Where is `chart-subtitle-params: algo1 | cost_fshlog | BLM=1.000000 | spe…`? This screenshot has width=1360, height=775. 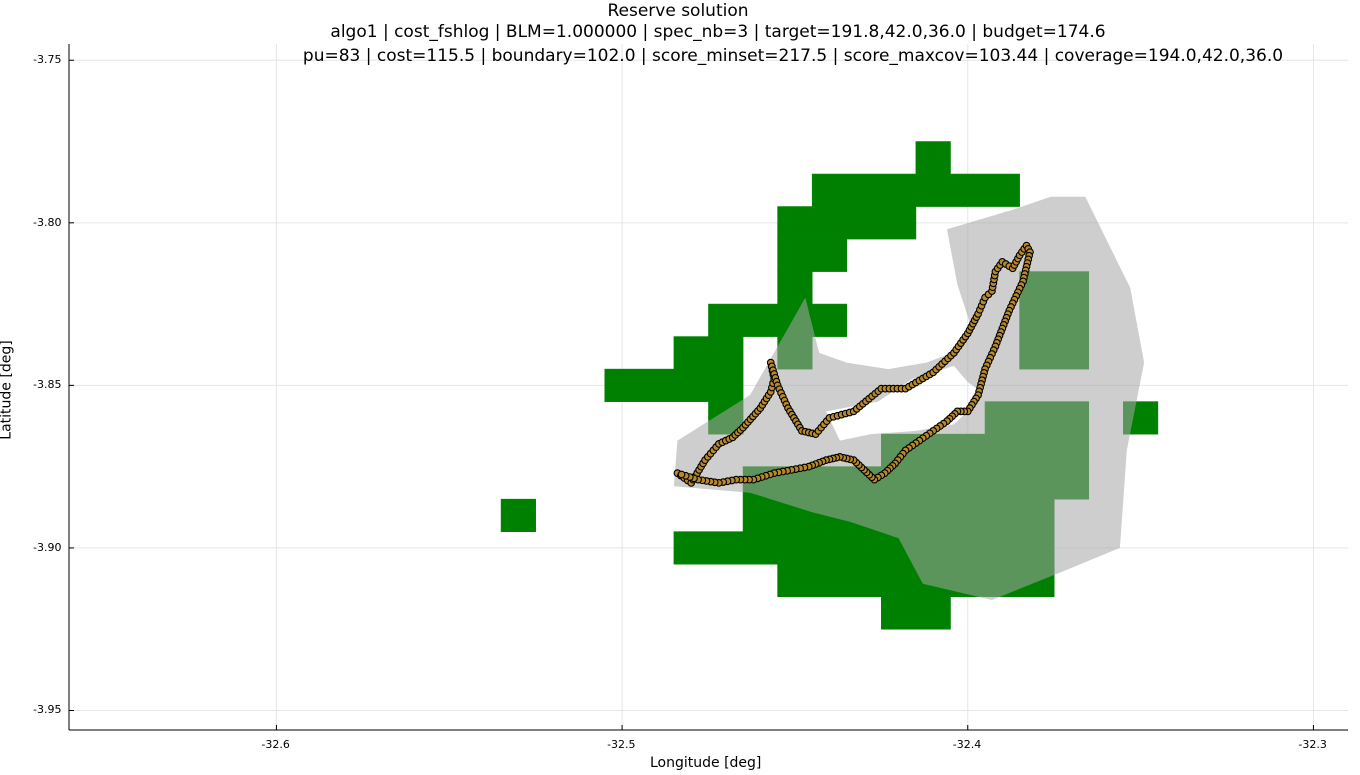 chart-subtitle-params: algo1 | cost_fshlog | BLM=1.000000 | spe… is located at coordinates (718, 32).